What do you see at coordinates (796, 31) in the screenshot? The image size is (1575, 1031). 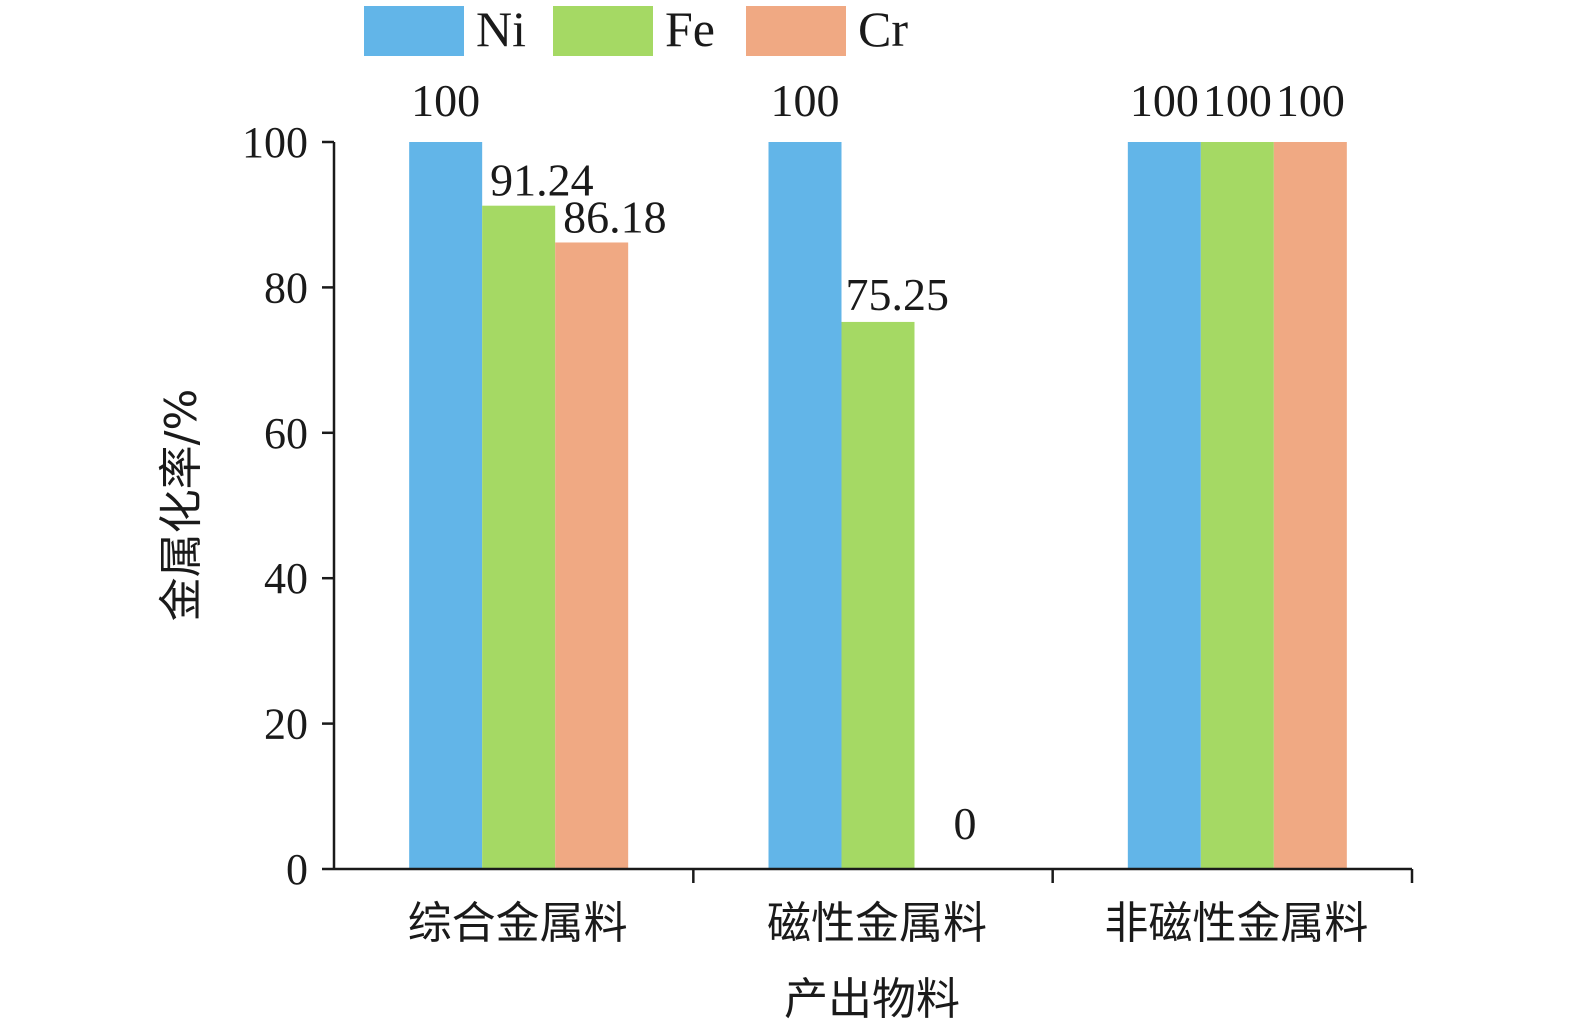 I see `legend-swatch-cr` at bounding box center [796, 31].